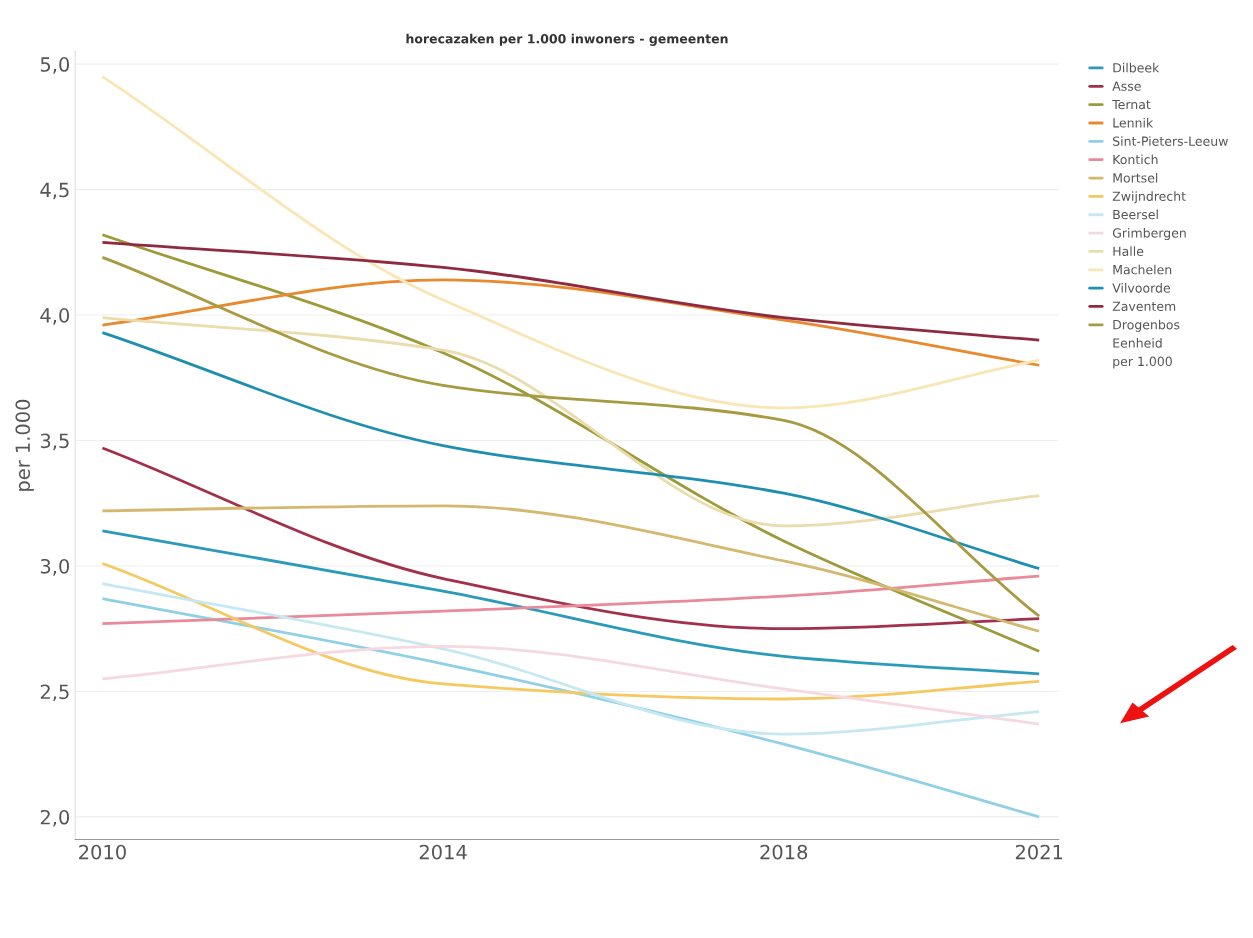 This screenshot has height=938, width=1253. Describe the element at coordinates (1133, 122) in the screenshot. I see `legend-label: Lennik` at that location.